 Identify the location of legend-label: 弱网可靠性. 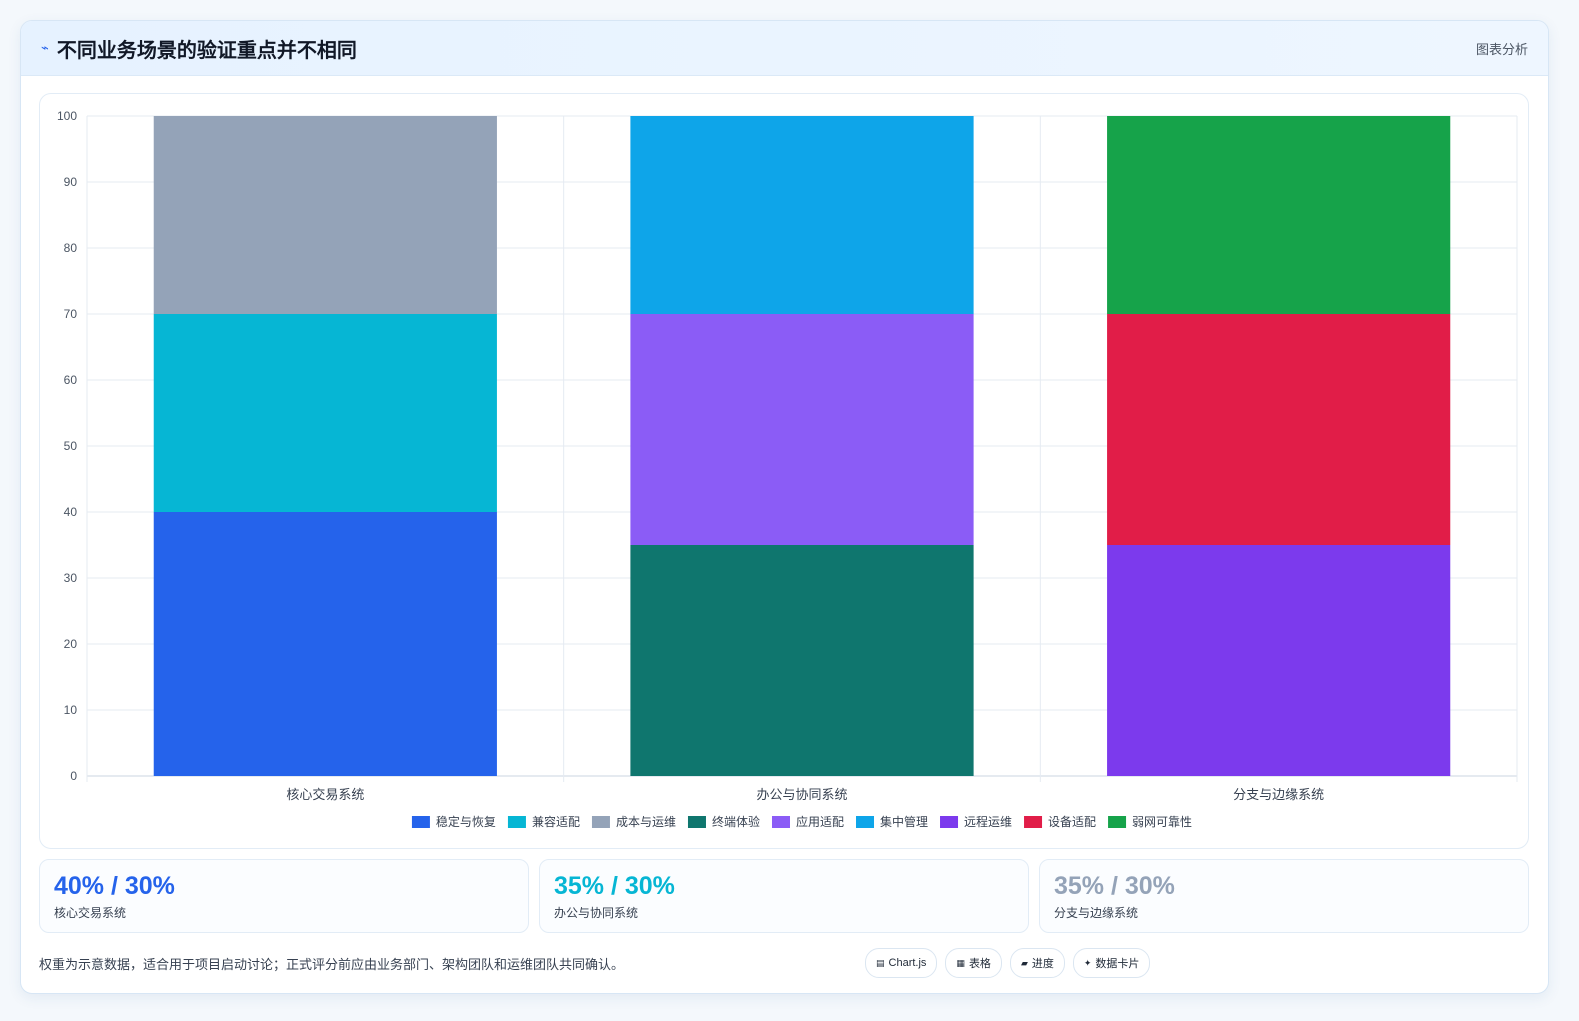
(1162, 822).